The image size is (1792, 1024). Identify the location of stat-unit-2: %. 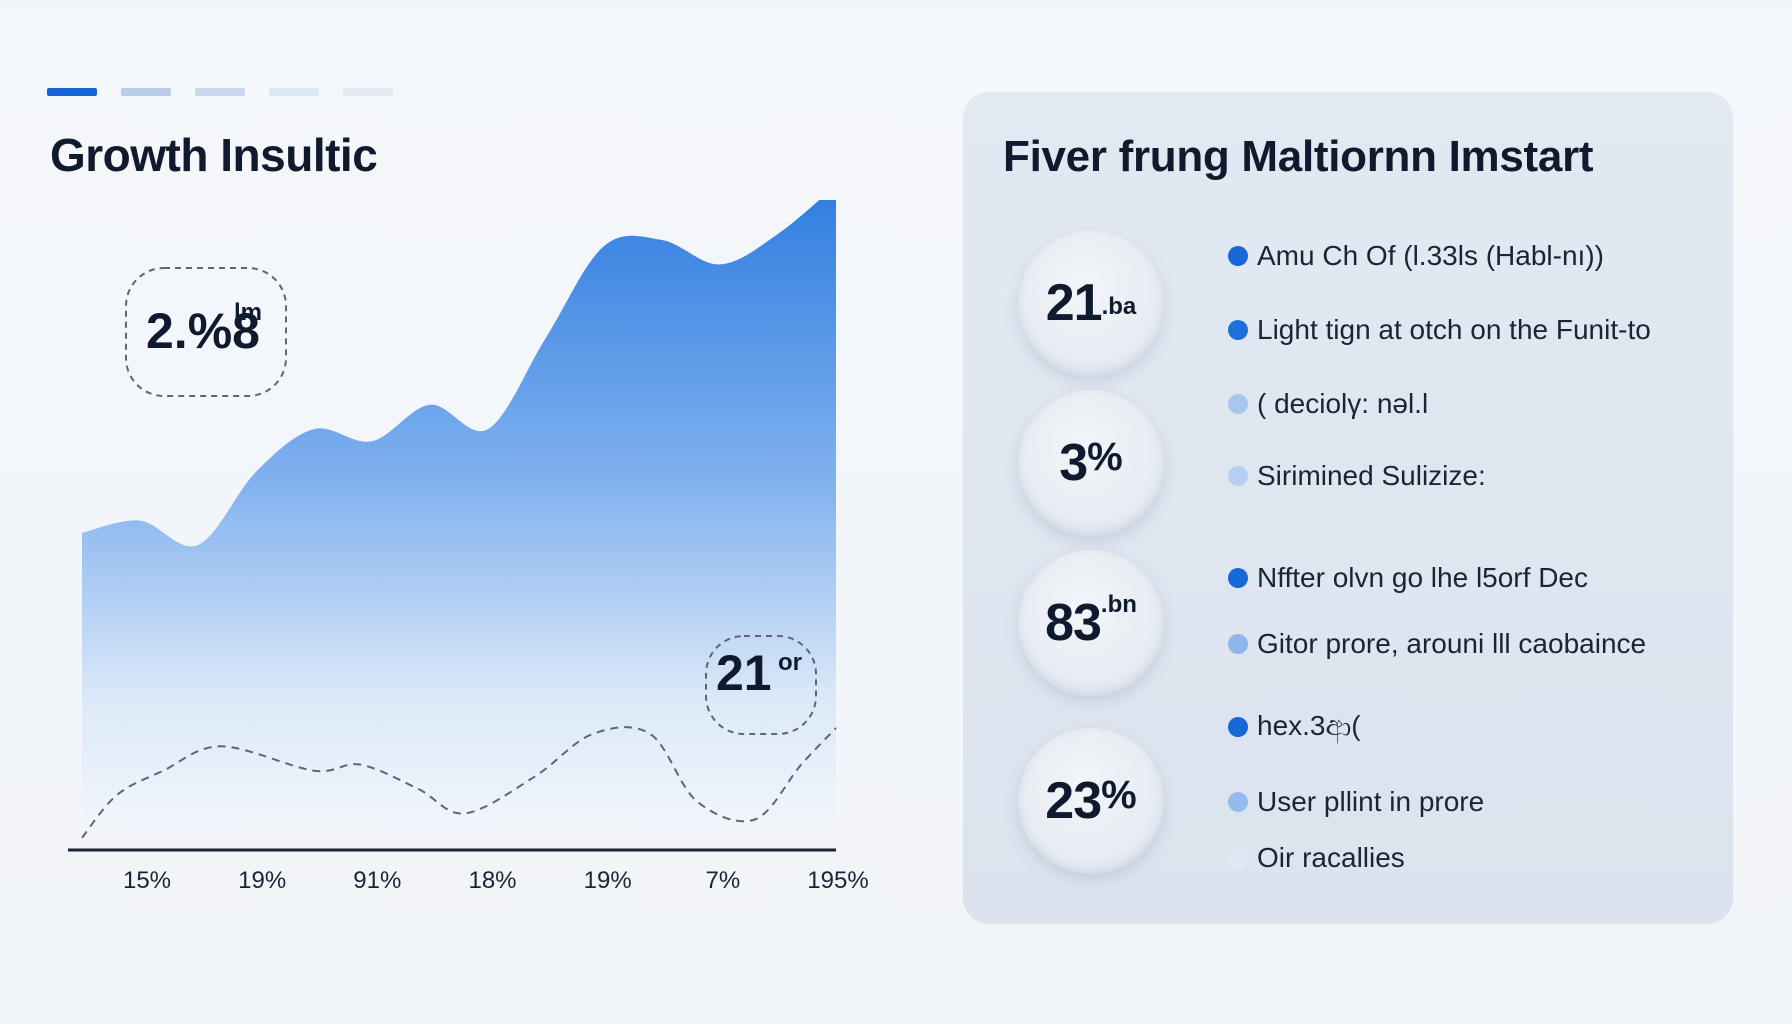
(1105, 456).